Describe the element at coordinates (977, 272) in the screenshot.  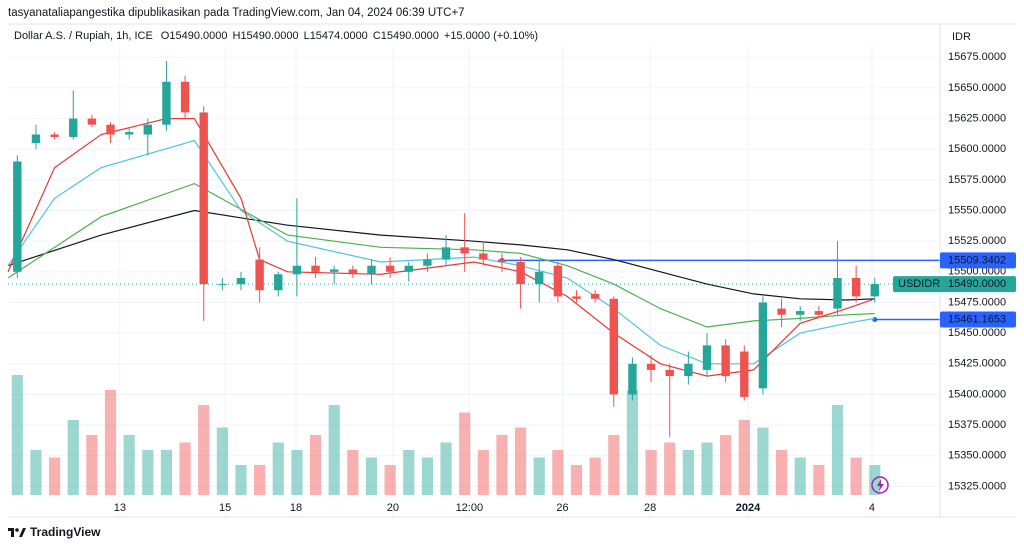
I see `y-tick-label: 15500.0000` at that location.